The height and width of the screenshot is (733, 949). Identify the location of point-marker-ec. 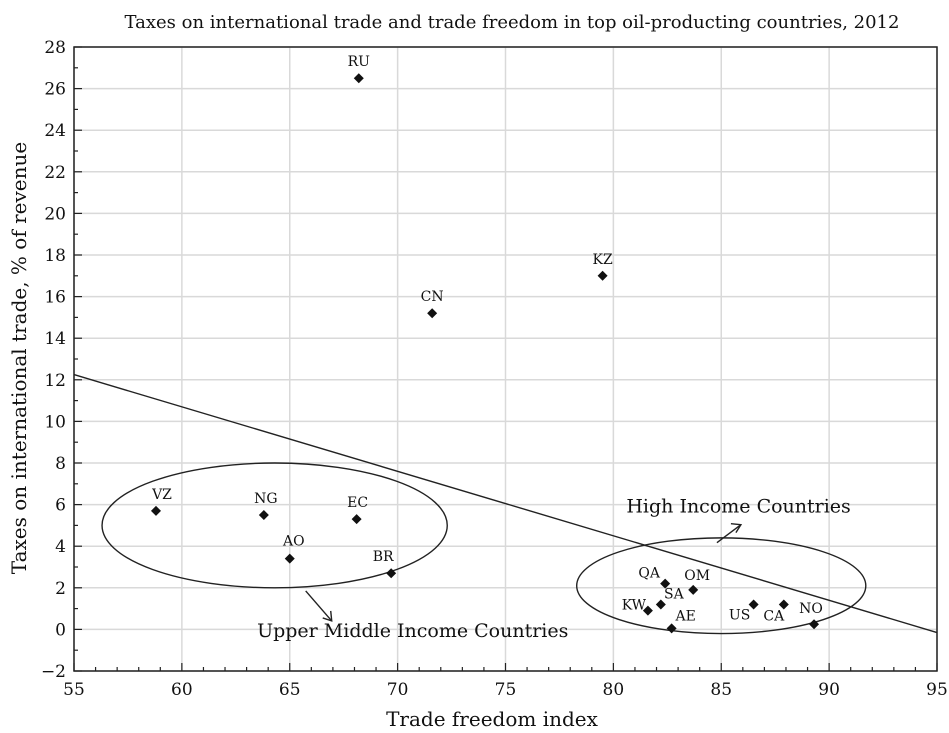
(356, 519).